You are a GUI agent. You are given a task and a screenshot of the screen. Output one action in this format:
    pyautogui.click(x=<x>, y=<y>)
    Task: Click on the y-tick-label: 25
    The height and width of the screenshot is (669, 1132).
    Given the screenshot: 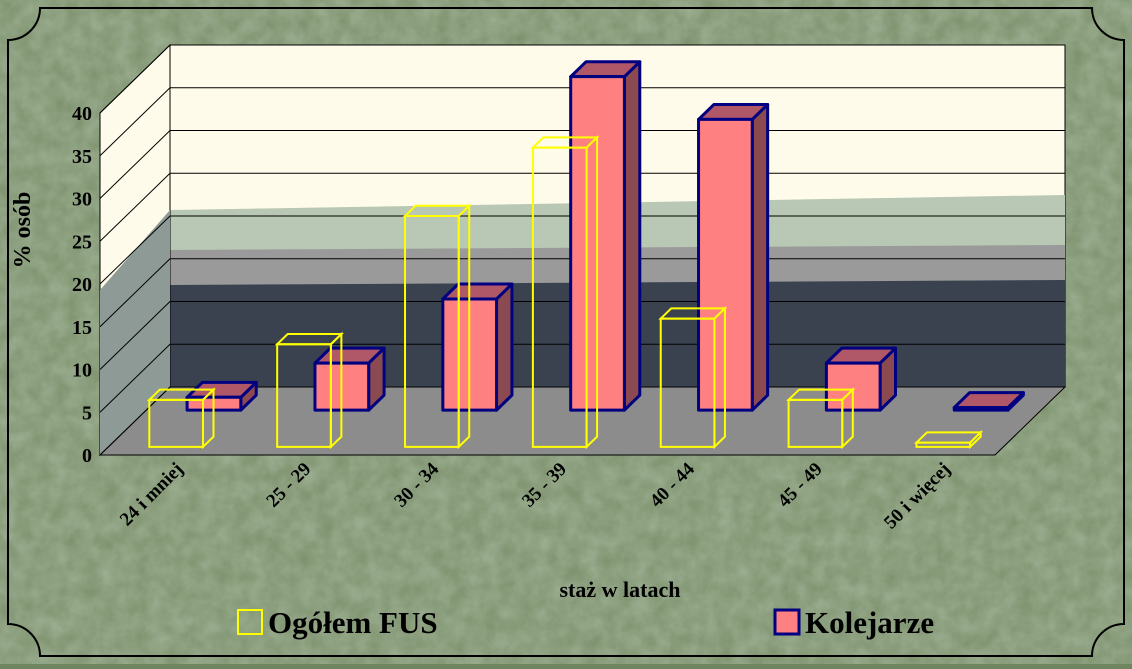 What is the action you would take?
    pyautogui.click(x=82, y=242)
    